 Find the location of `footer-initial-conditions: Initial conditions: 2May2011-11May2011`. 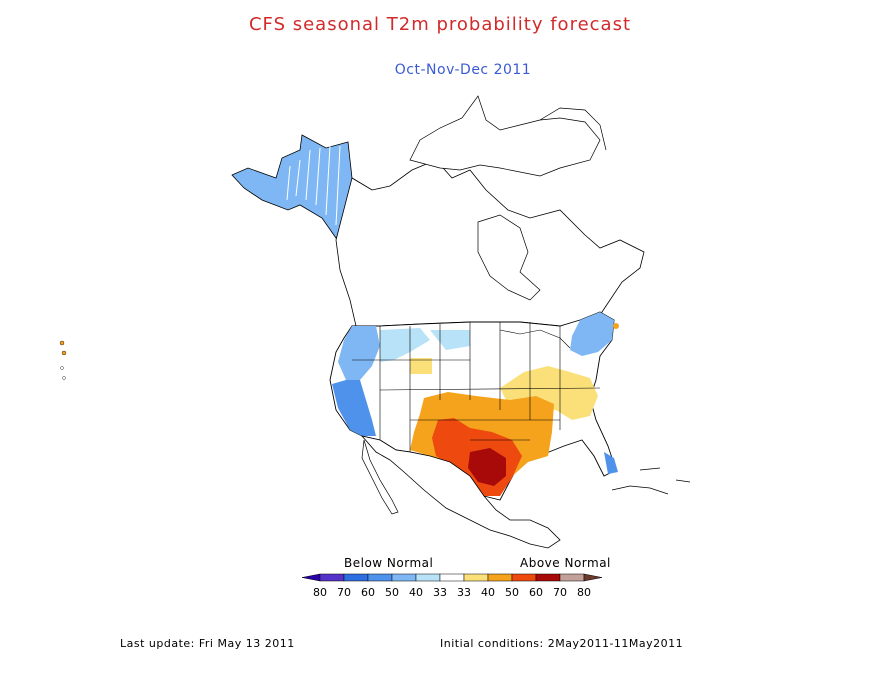

footer-initial-conditions: Initial conditions: 2May2011-11May2011 is located at coordinates (562, 643).